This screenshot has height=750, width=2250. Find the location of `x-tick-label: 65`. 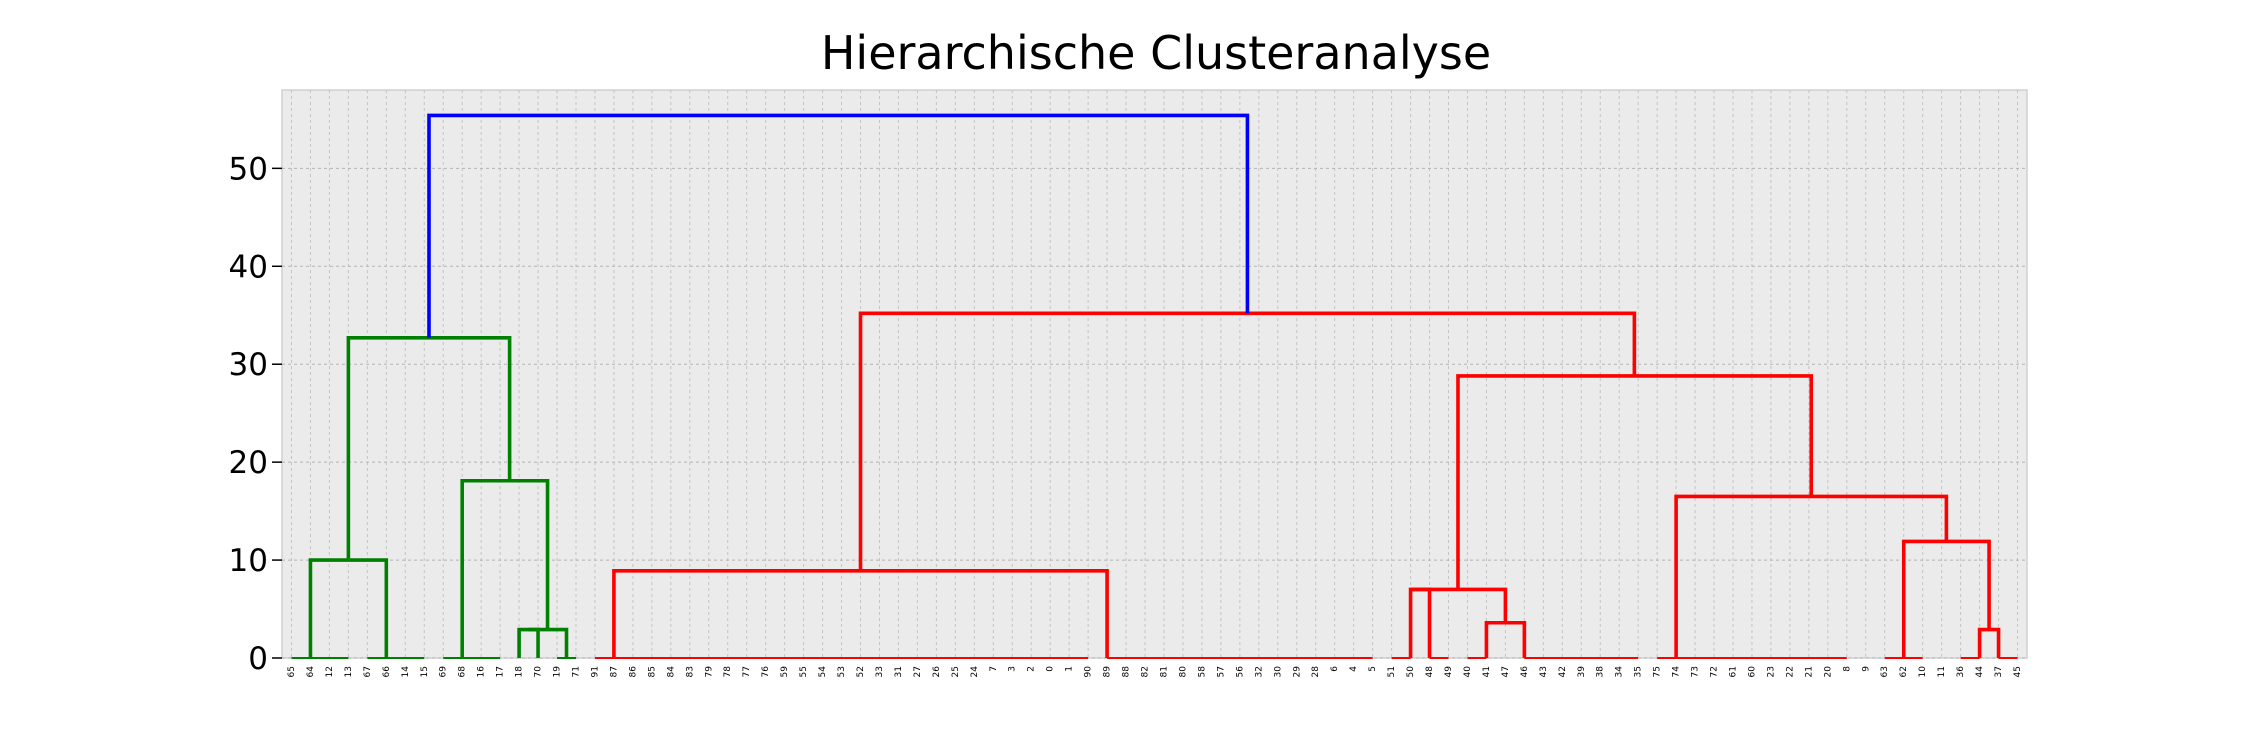

x-tick-label: 65 is located at coordinates (292, 671).